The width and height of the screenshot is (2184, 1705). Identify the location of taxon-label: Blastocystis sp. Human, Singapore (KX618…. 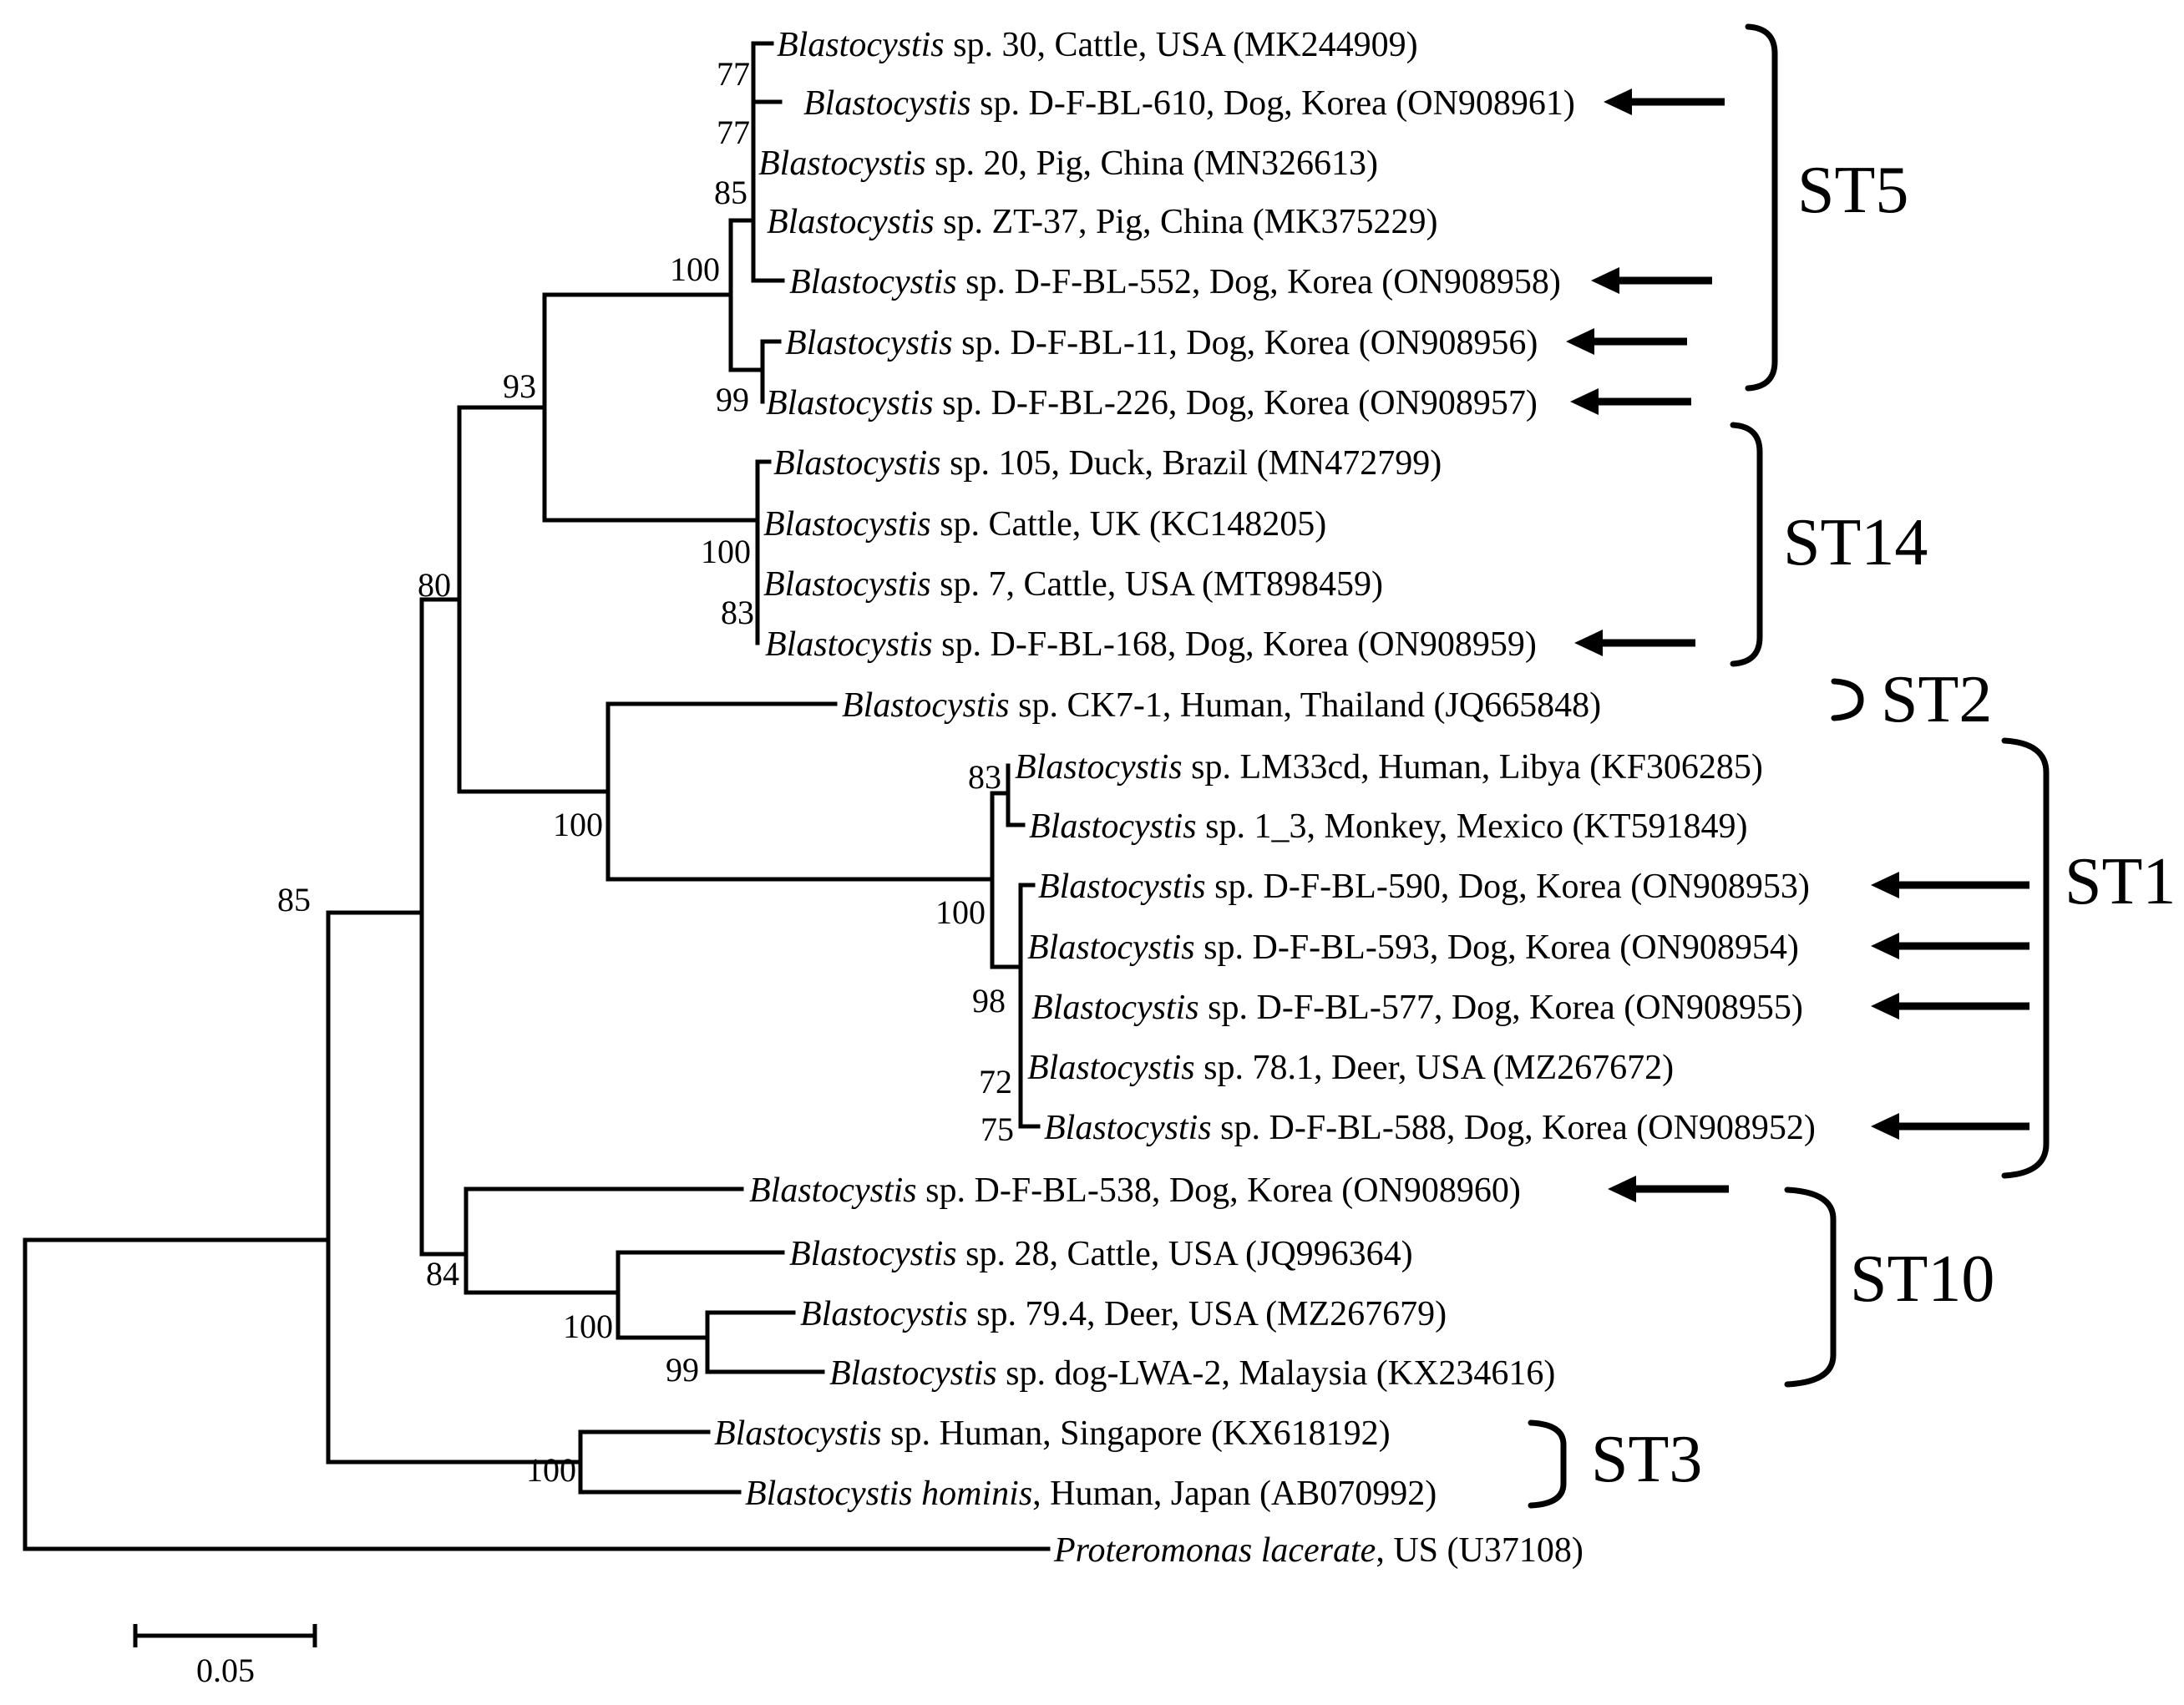
(1052, 1433).